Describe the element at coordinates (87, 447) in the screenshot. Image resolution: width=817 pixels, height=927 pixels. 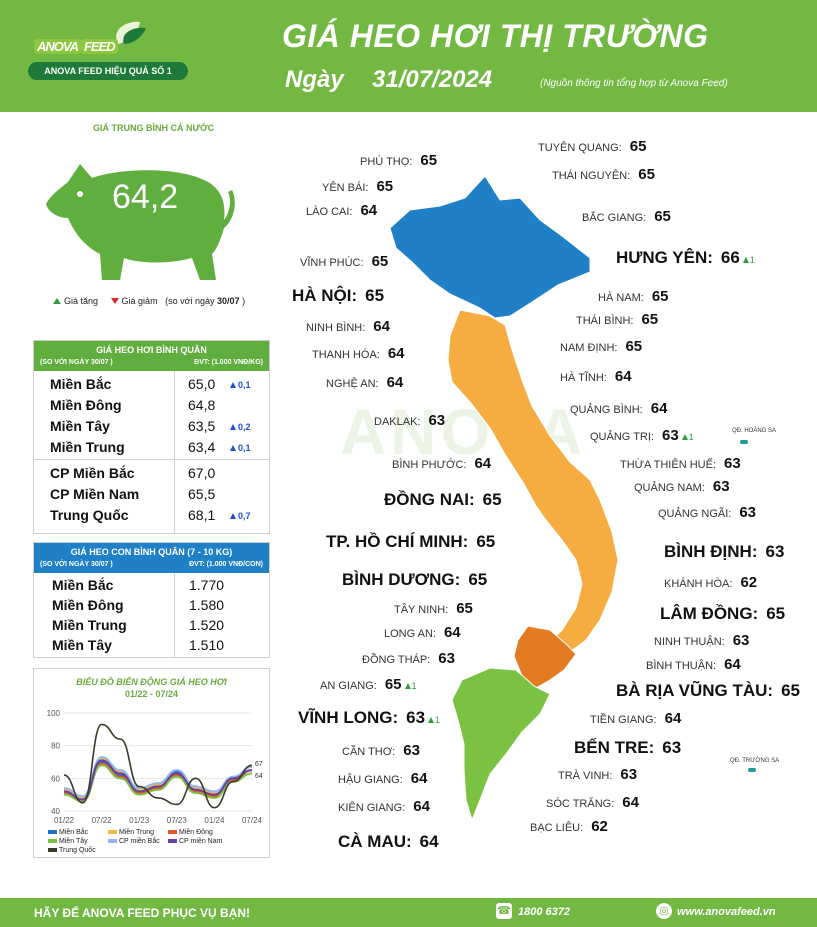
I see `region-name: Miền Trung` at that location.